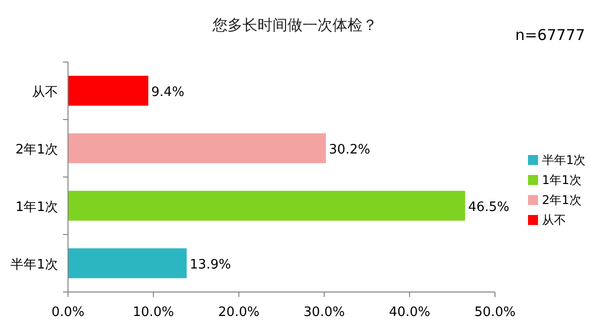  What do you see at coordinates (153, 312) in the screenshot?
I see `x-tick-label: 10.0%` at bounding box center [153, 312].